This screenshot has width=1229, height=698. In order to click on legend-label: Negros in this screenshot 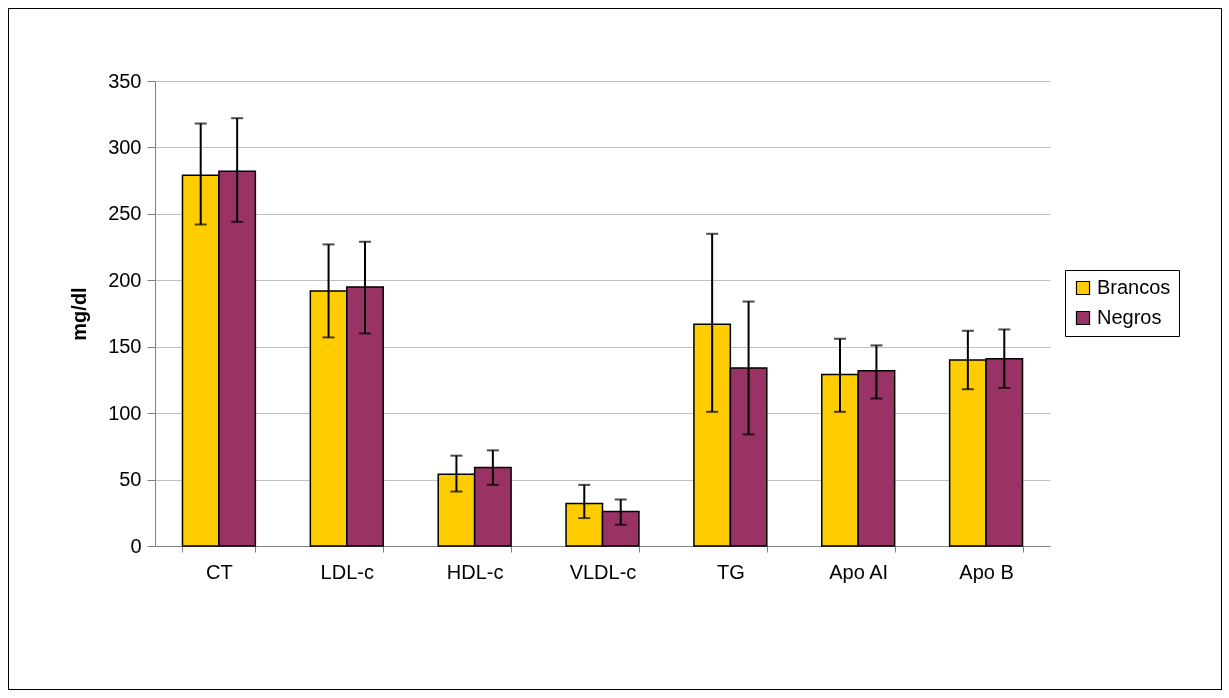, I will do `click(1129, 317)`.